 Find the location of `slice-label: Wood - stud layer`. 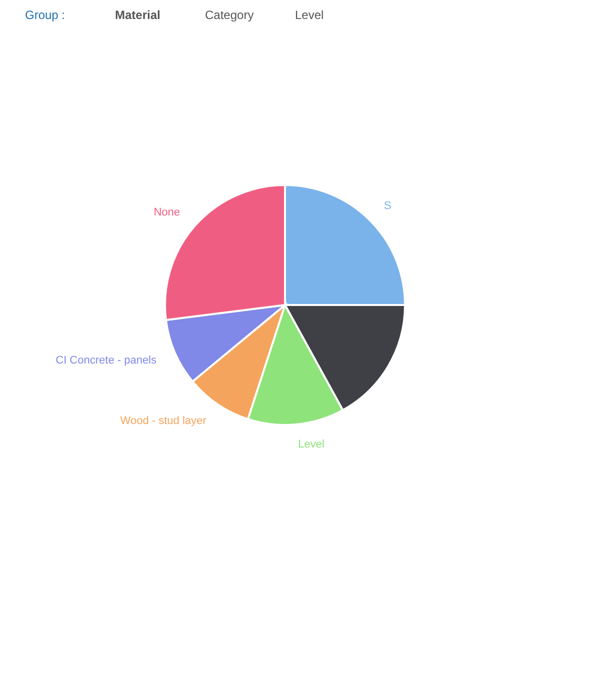

slice-label: Wood - stud layer is located at coordinates (163, 420).